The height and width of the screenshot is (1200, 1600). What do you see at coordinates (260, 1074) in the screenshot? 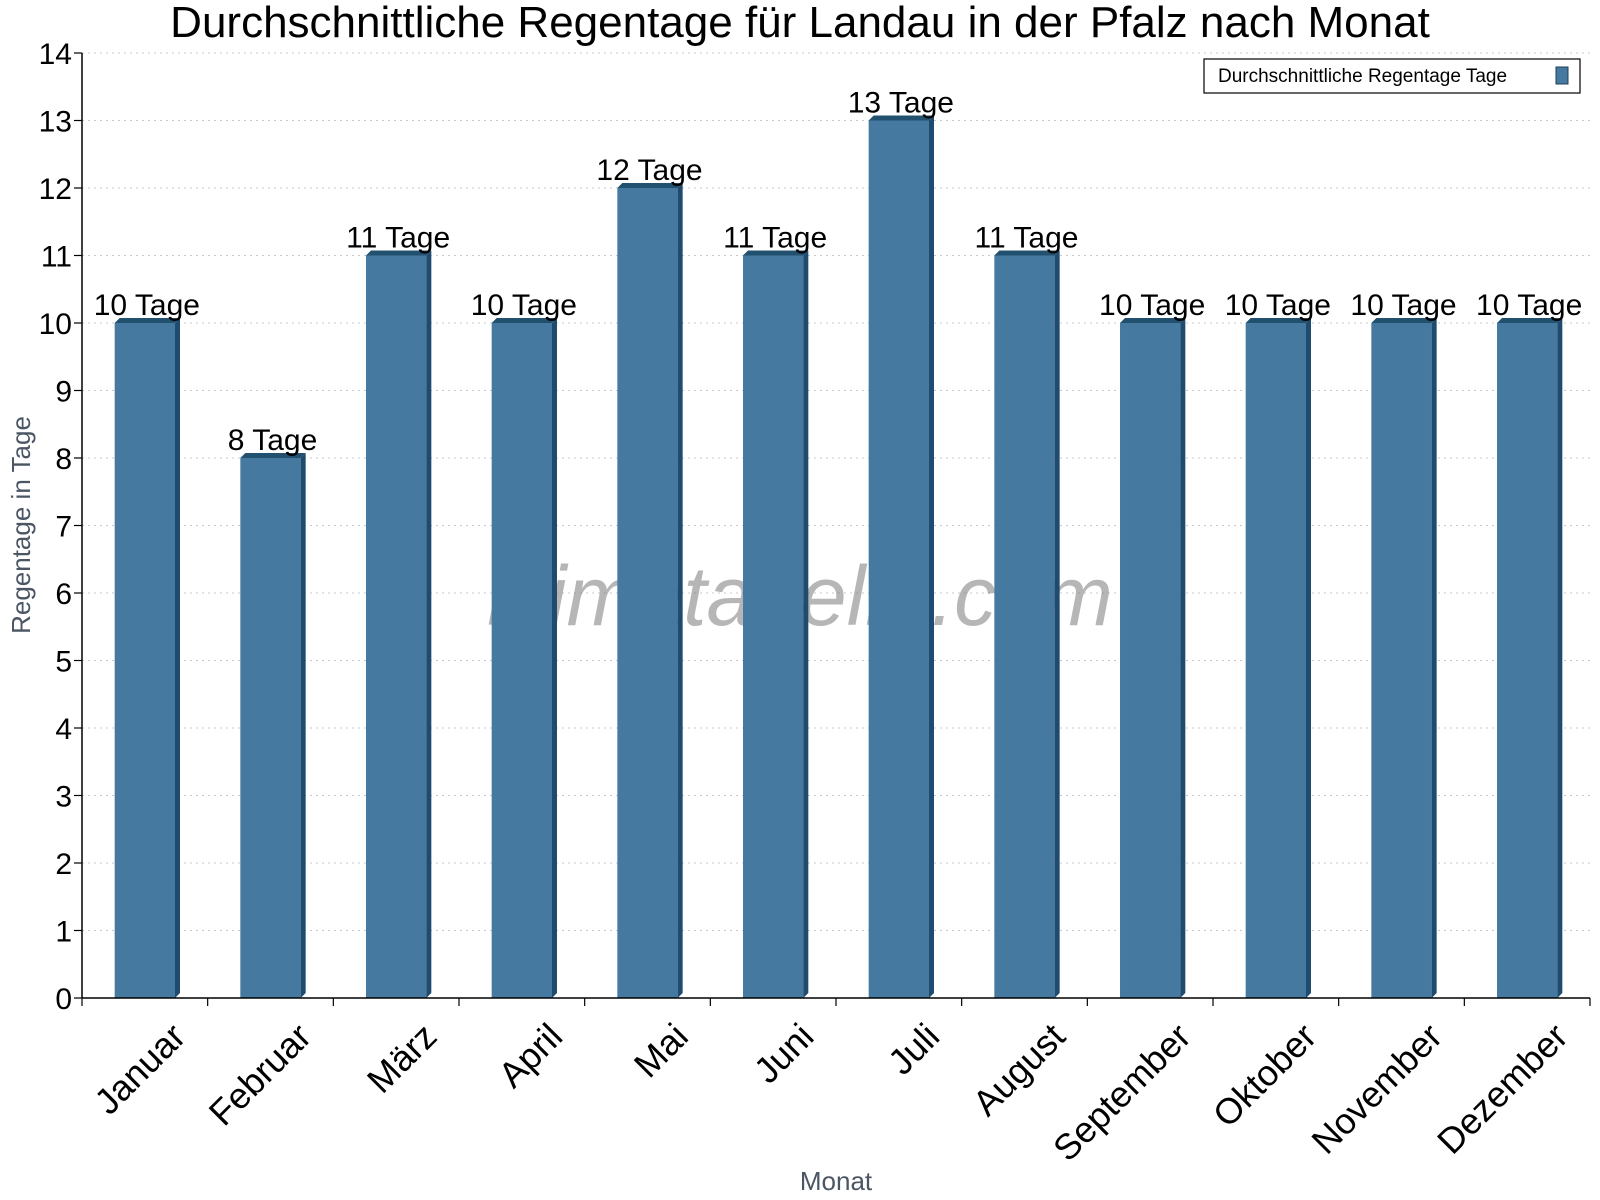
I see `x-tick-label: Februar` at bounding box center [260, 1074].